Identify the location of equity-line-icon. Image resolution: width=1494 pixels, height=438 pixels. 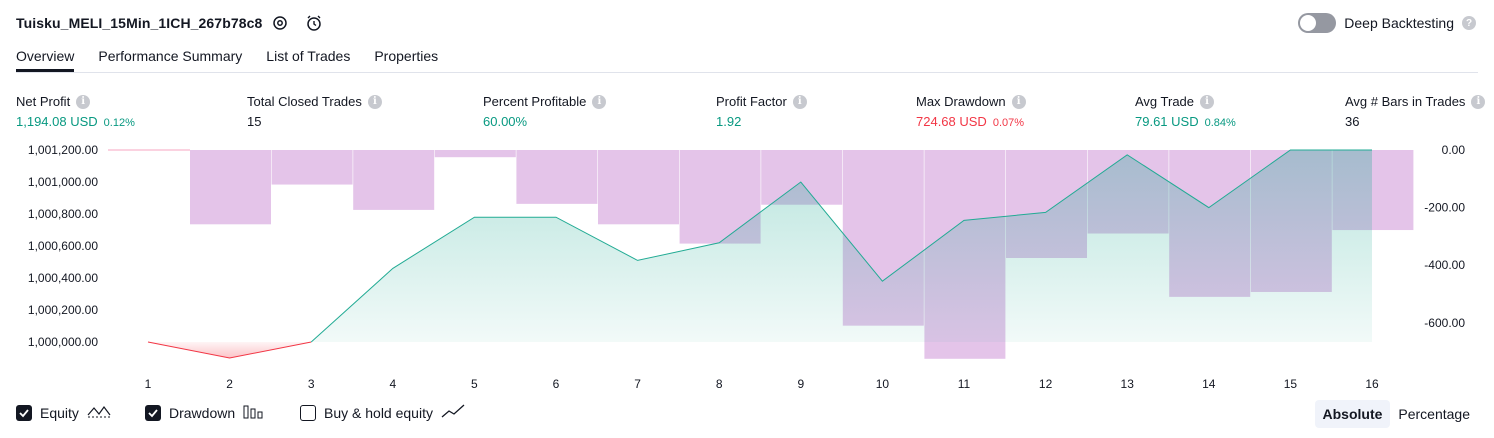
(99, 412).